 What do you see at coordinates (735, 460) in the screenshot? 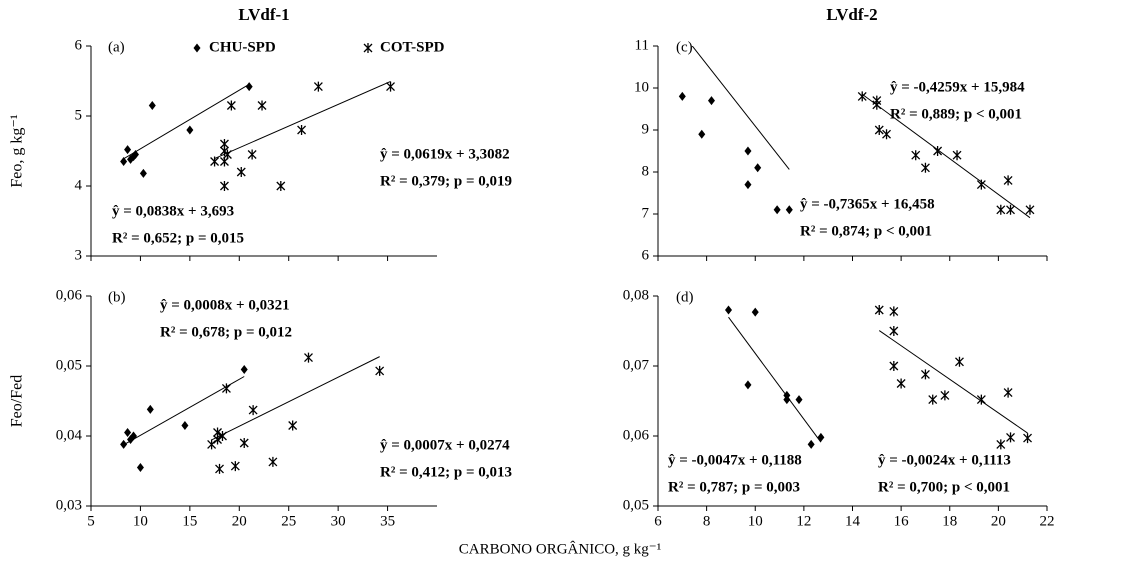
I see `fit-equation: ŷ = -0,0047x + 0,1188` at bounding box center [735, 460].